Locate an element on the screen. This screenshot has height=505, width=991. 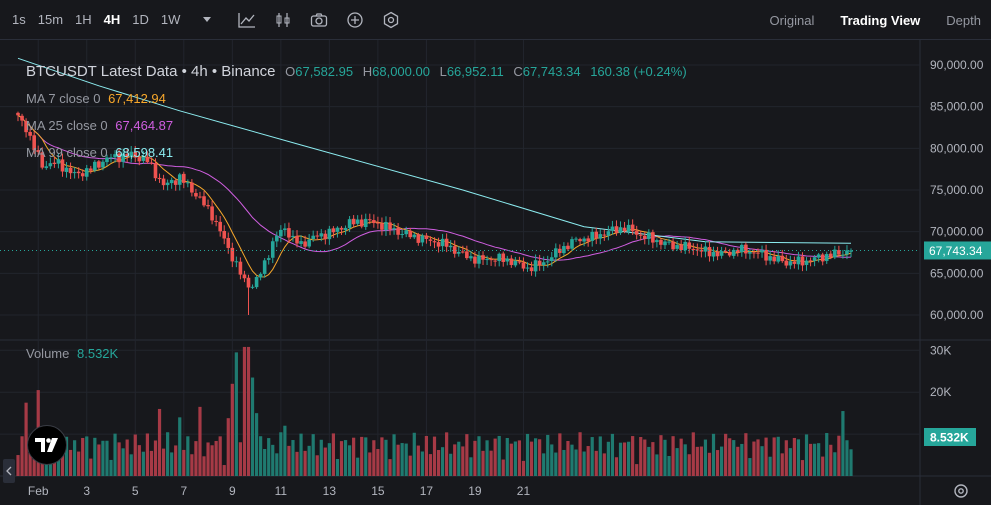
timeframe-4h: 4H is located at coordinates (112, 19).